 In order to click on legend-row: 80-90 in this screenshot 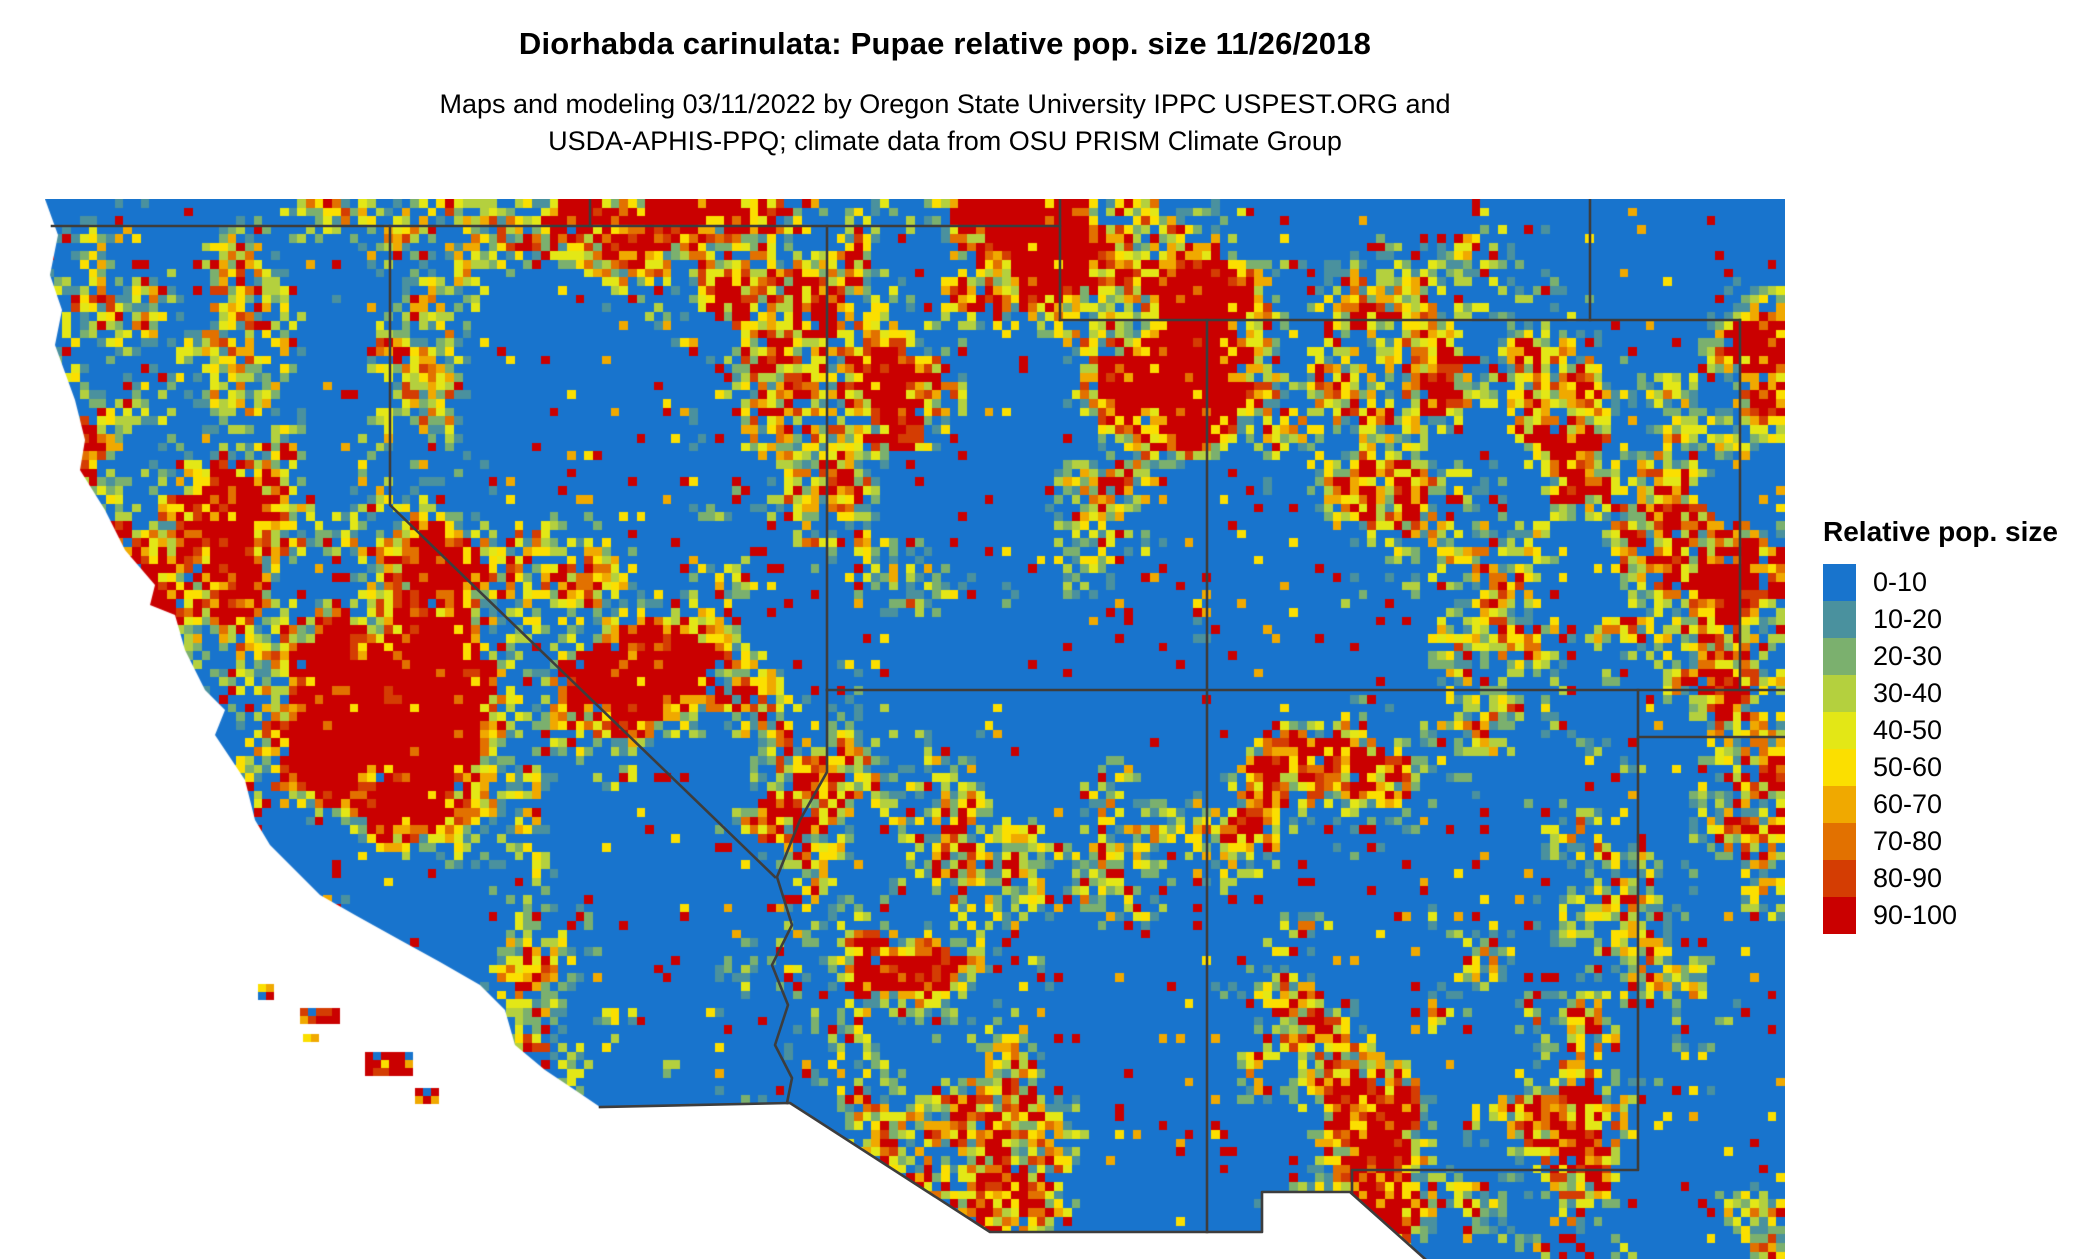, I will do `click(1940, 878)`.